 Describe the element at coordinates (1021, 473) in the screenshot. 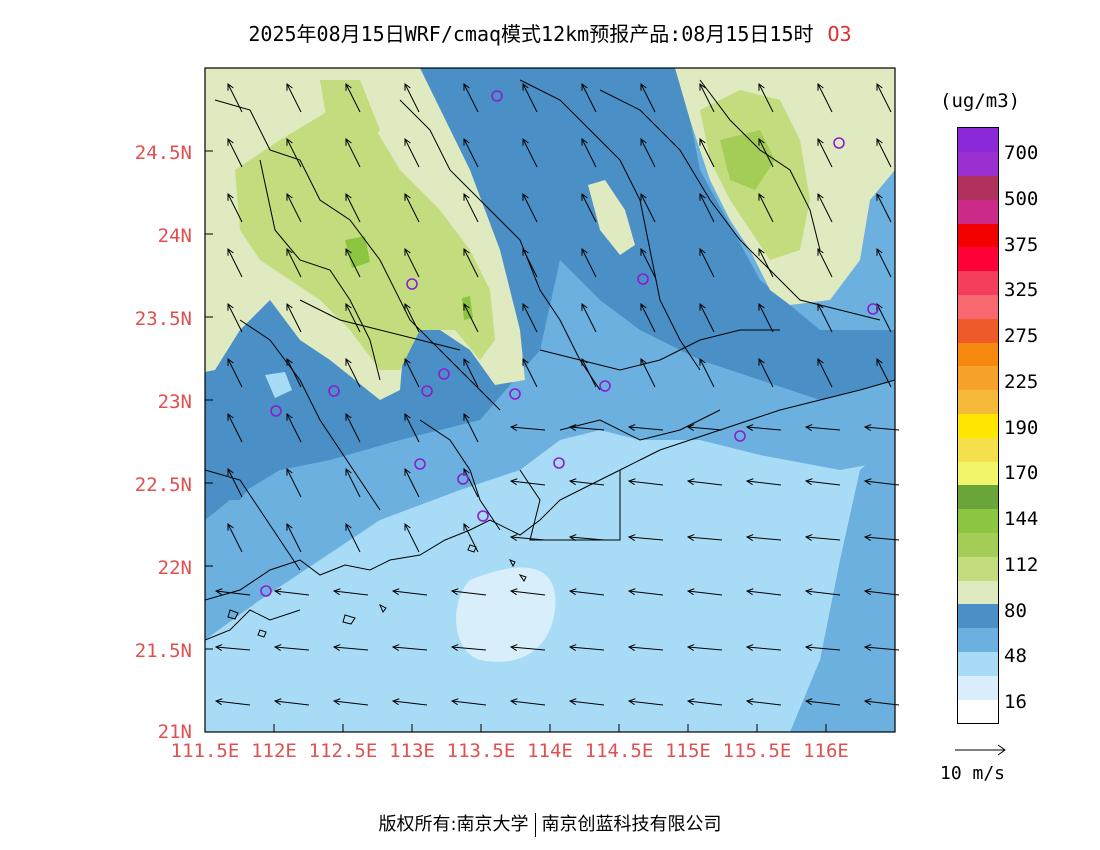

I see `legend-tick-label: 170` at that location.